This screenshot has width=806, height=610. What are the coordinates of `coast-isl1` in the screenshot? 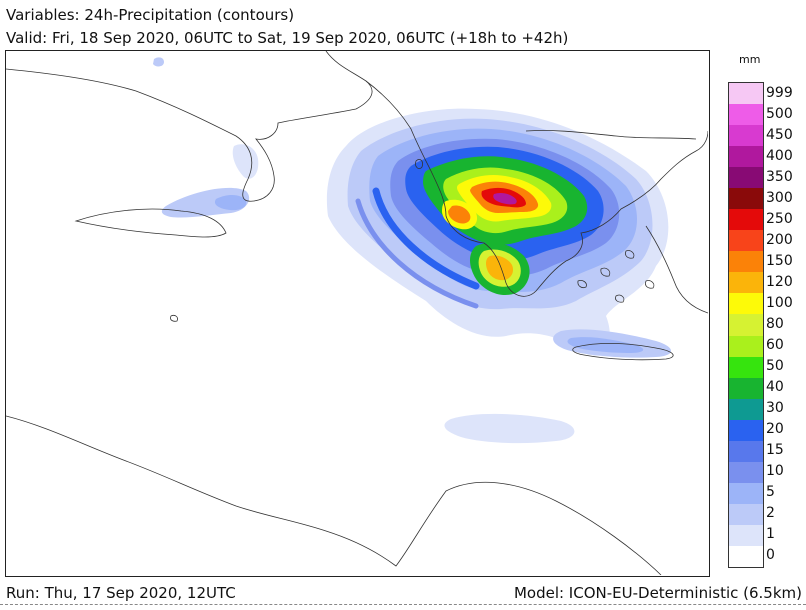 It's located at (582, 284).